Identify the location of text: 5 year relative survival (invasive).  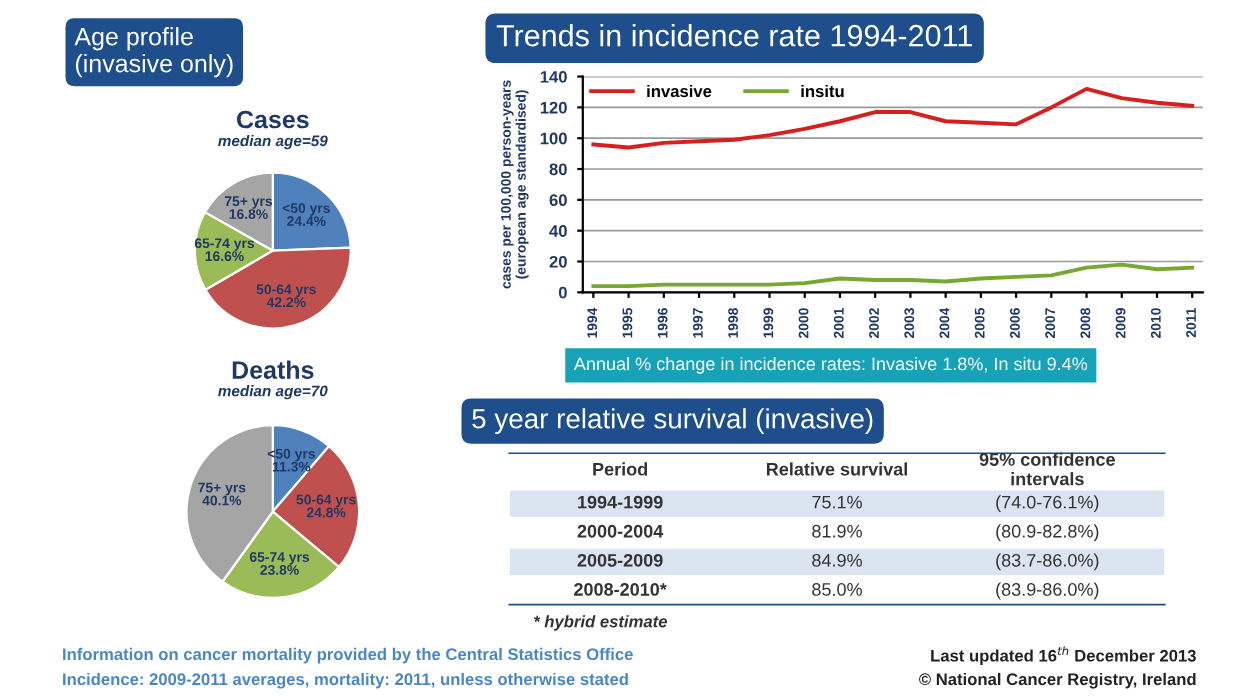
(672, 421).